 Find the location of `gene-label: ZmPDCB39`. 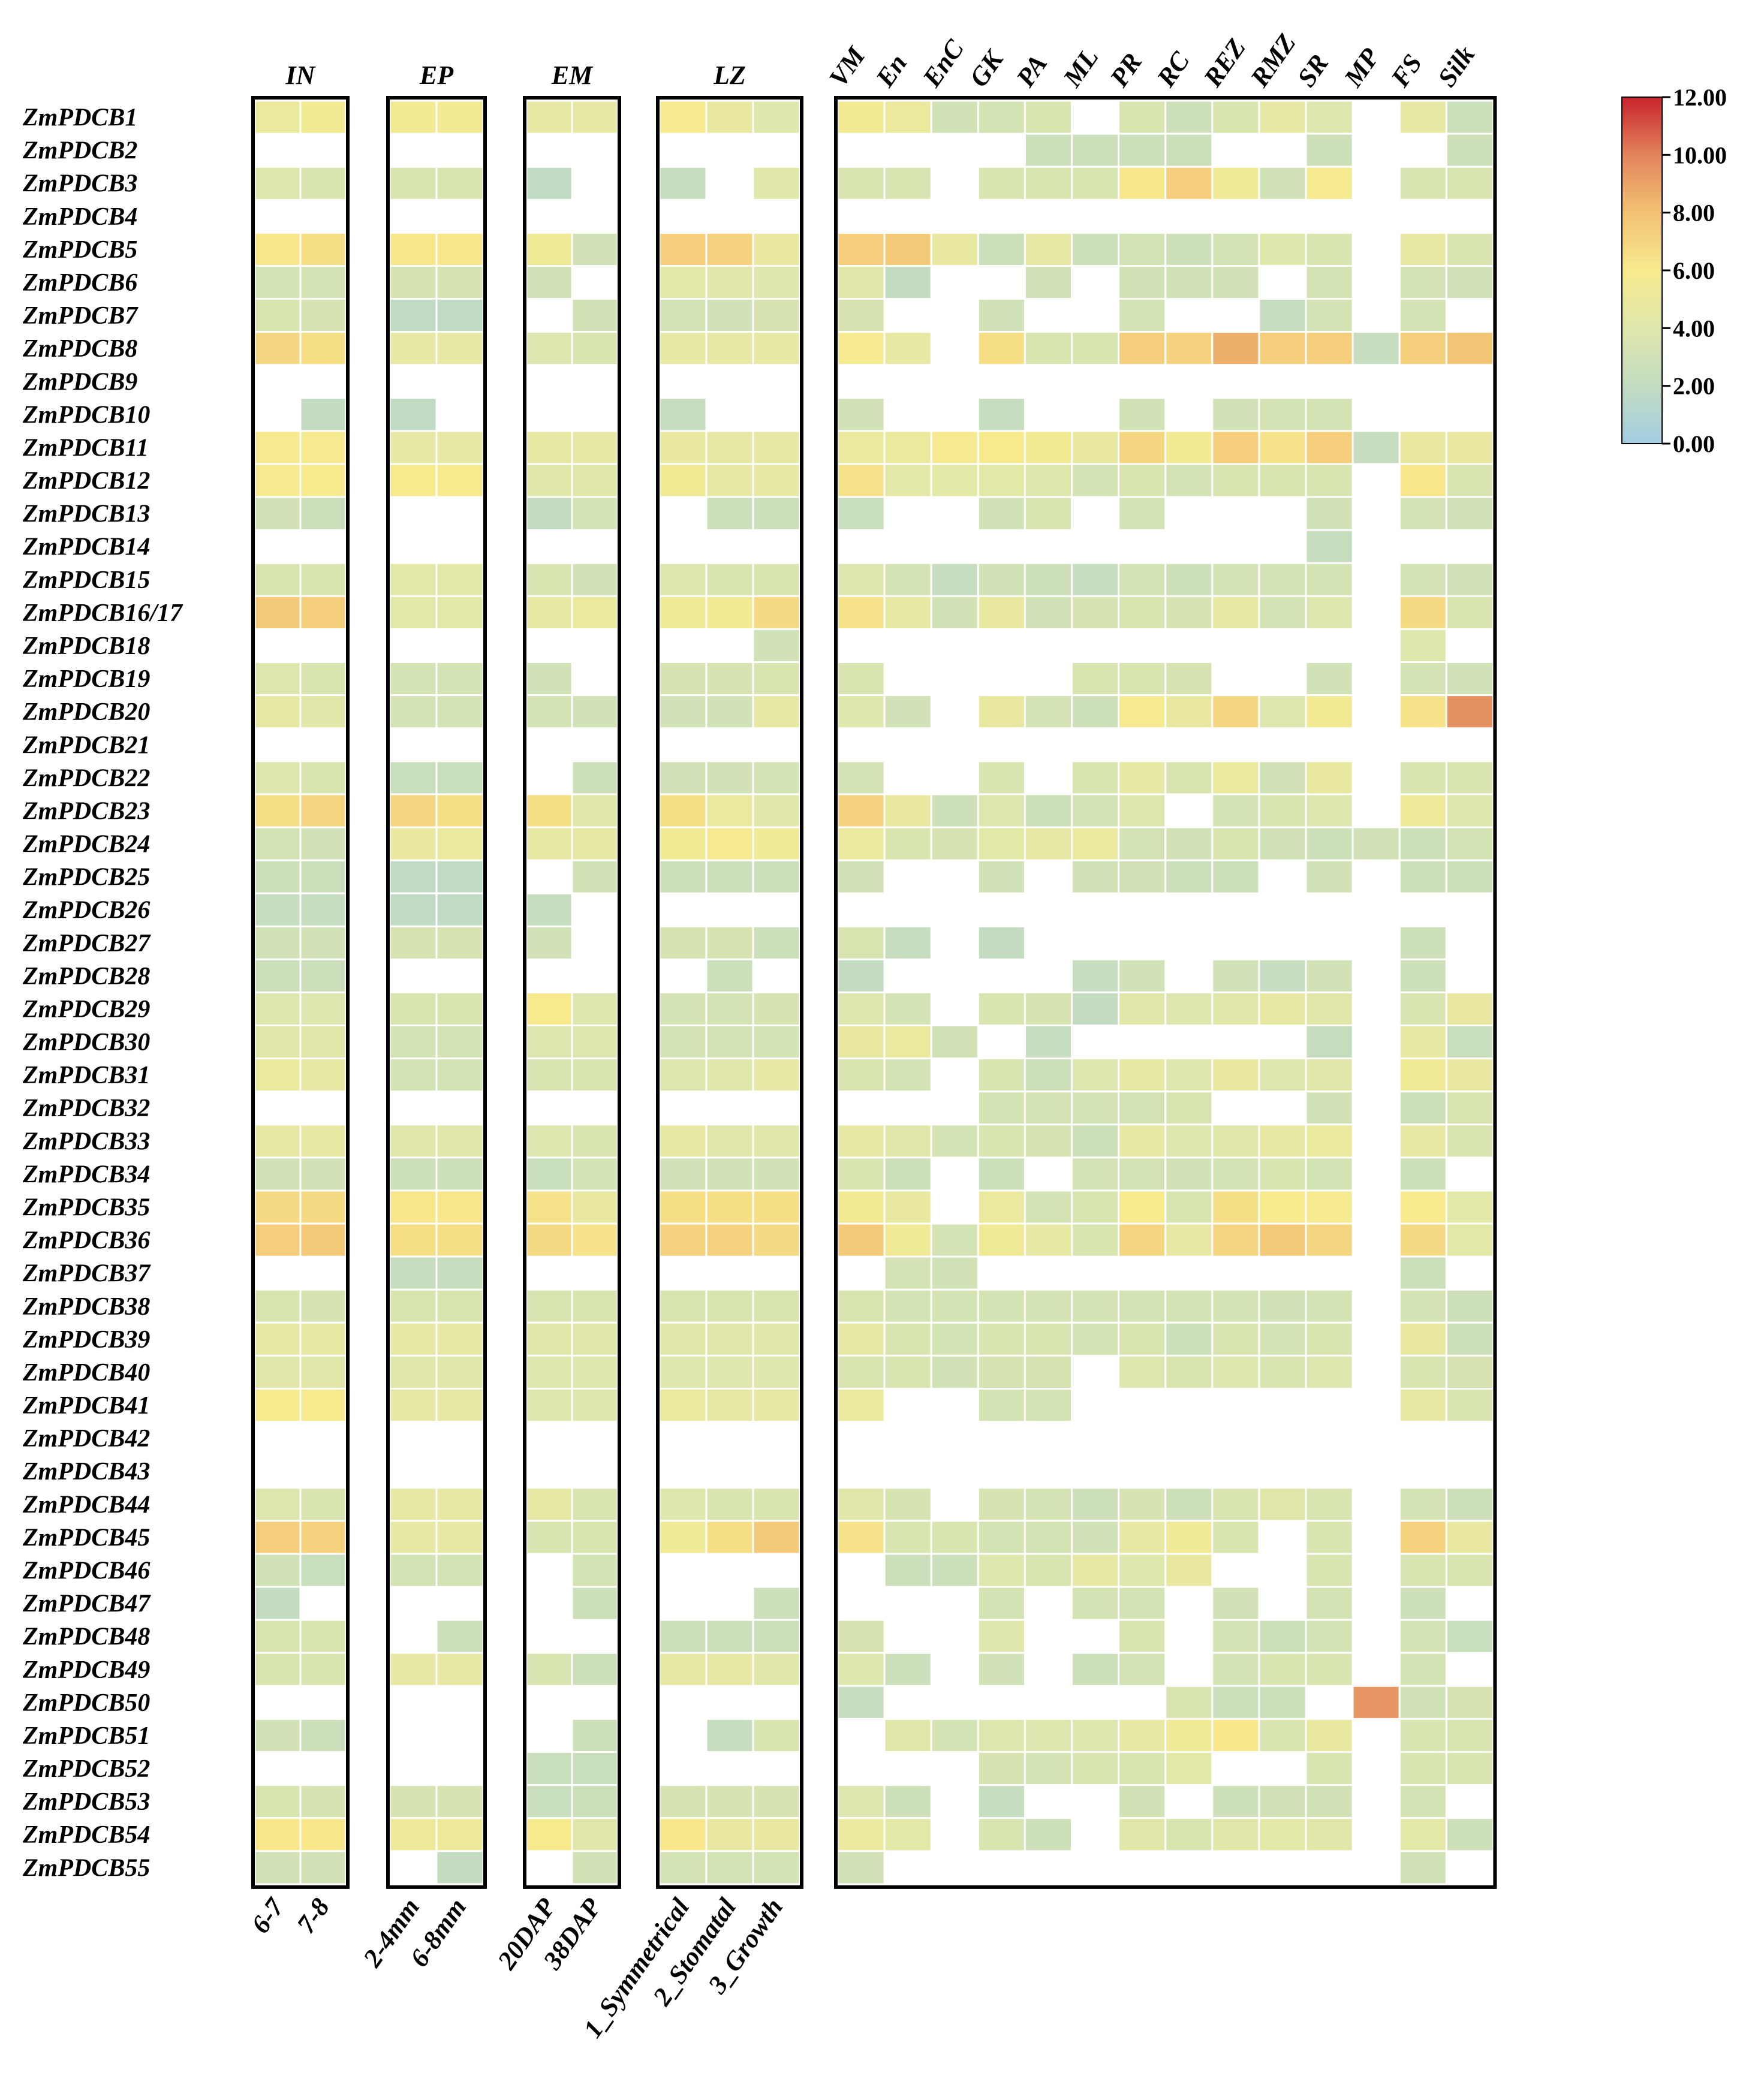

gene-label: ZmPDCB39 is located at coordinates (86, 1340).